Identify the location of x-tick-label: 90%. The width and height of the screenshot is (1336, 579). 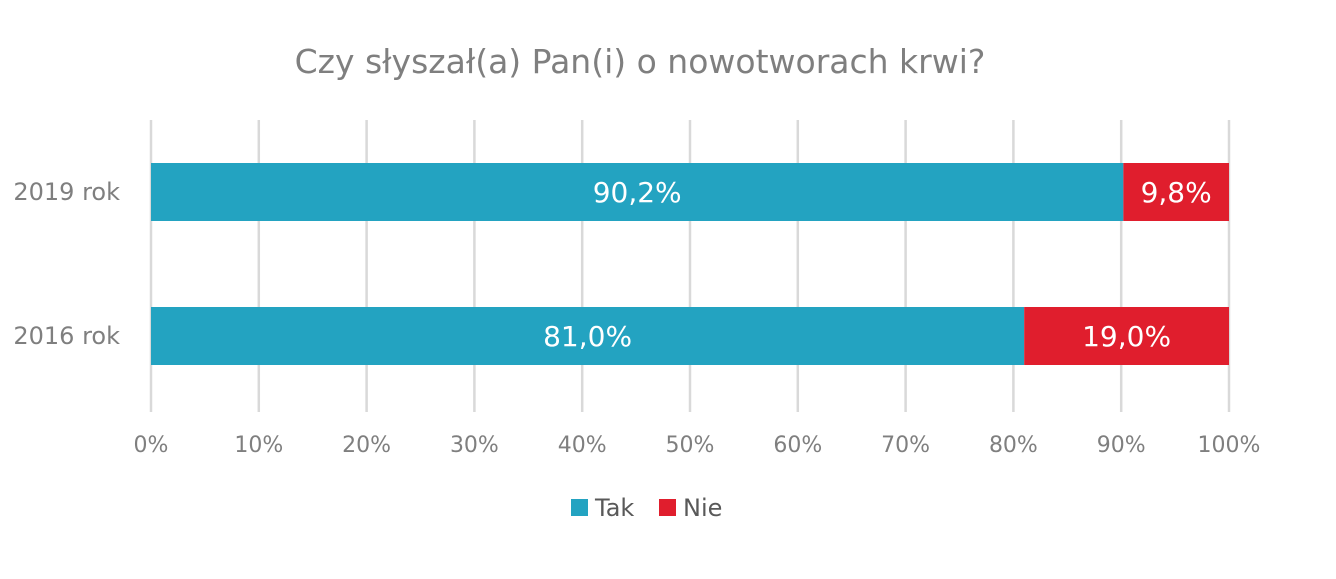
(1121, 445).